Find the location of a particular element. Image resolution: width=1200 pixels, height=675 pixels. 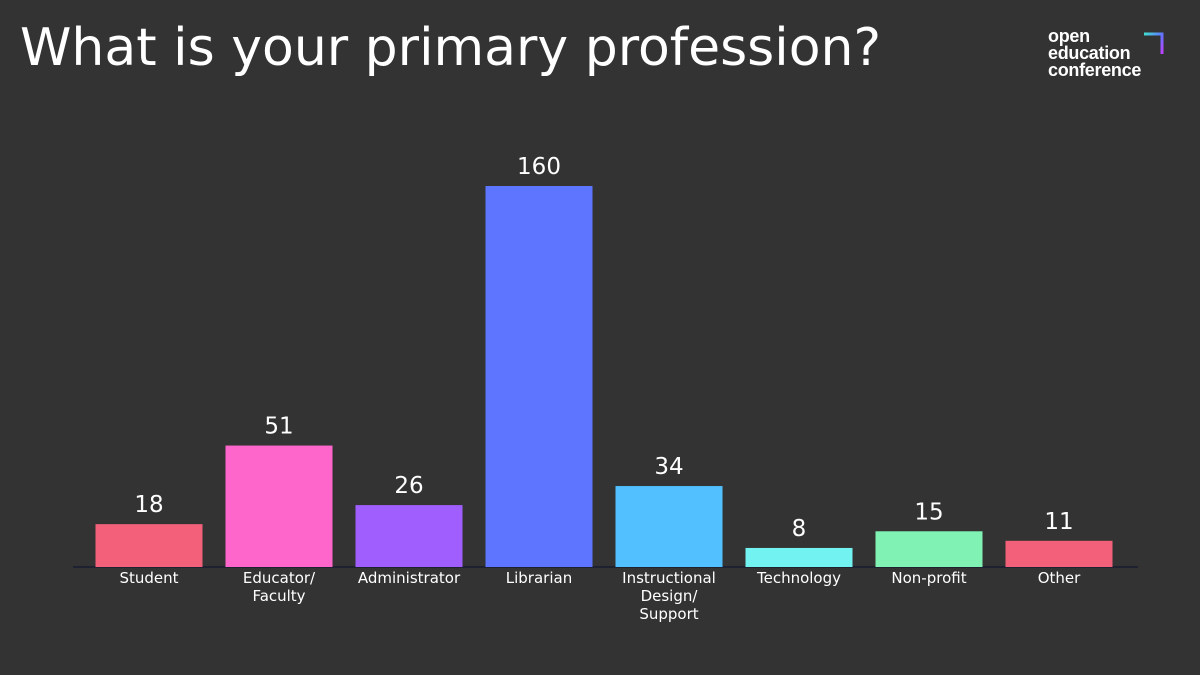

title: What is your primary profession? is located at coordinates (451, 48).